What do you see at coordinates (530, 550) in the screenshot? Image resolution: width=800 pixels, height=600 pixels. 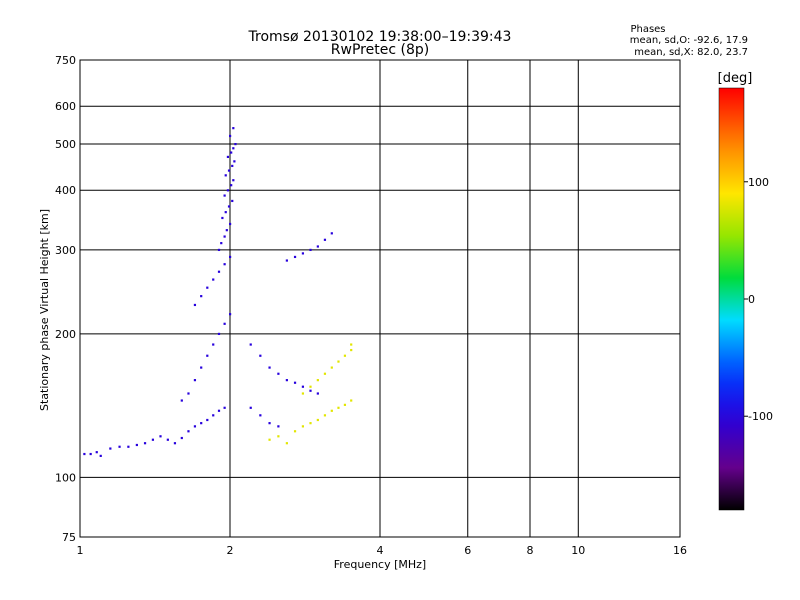 I see `x-tick-label: 8` at bounding box center [530, 550].